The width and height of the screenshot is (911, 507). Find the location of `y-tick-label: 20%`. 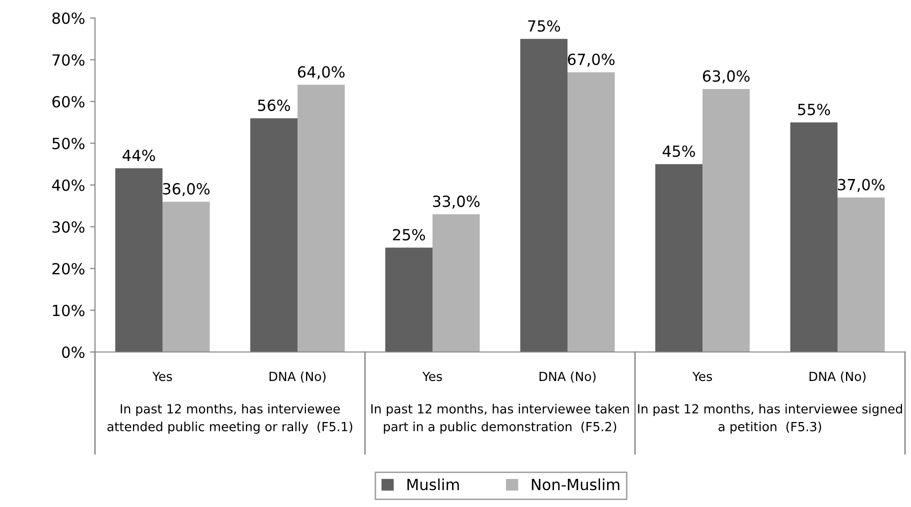

y-tick-label: 20% is located at coordinates (68, 268).